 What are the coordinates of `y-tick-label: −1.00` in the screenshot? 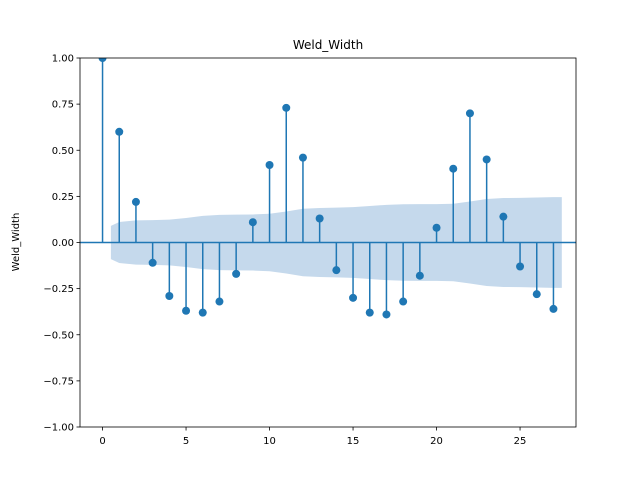 It's located at (58, 428).